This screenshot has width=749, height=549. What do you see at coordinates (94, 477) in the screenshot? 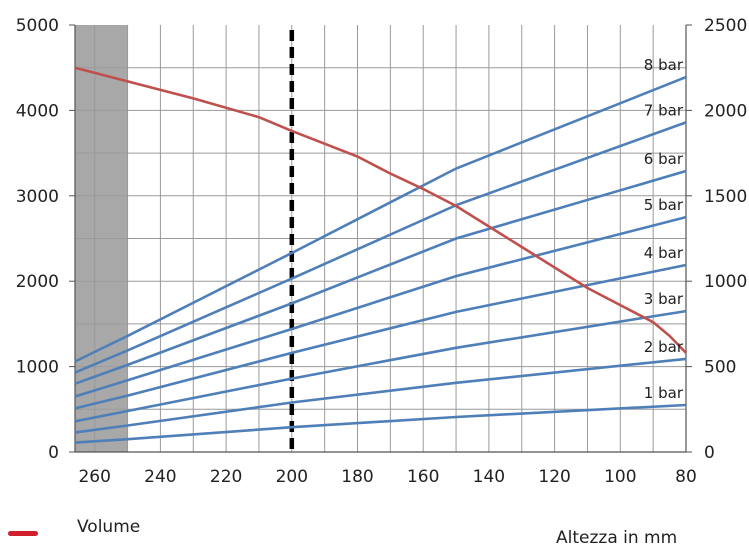
I see `x-tick-label: 260` at bounding box center [94, 477].